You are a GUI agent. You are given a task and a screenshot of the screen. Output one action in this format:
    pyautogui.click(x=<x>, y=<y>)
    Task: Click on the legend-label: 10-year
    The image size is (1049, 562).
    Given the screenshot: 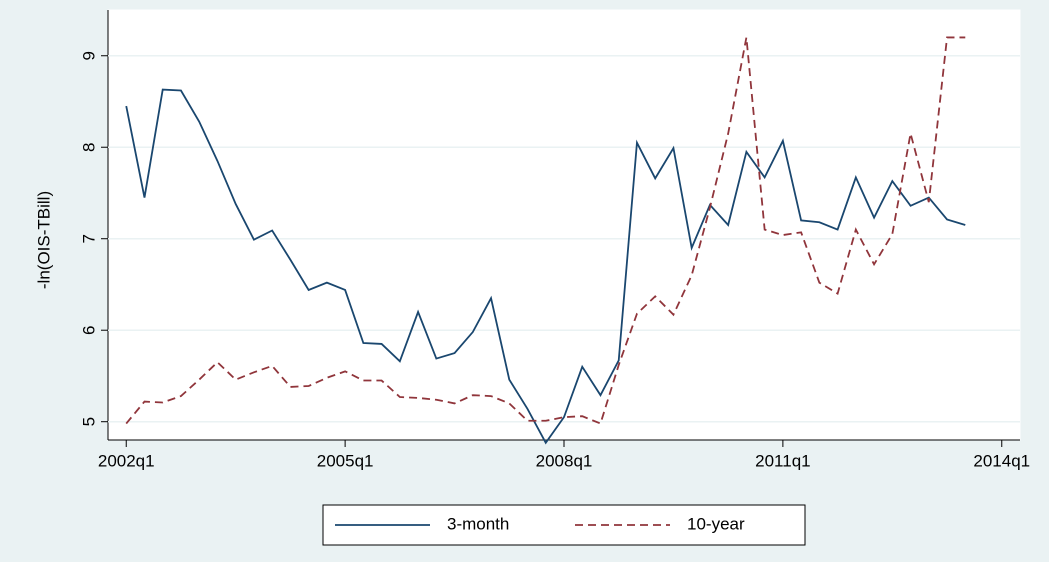 What is the action you would take?
    pyautogui.click(x=716, y=523)
    